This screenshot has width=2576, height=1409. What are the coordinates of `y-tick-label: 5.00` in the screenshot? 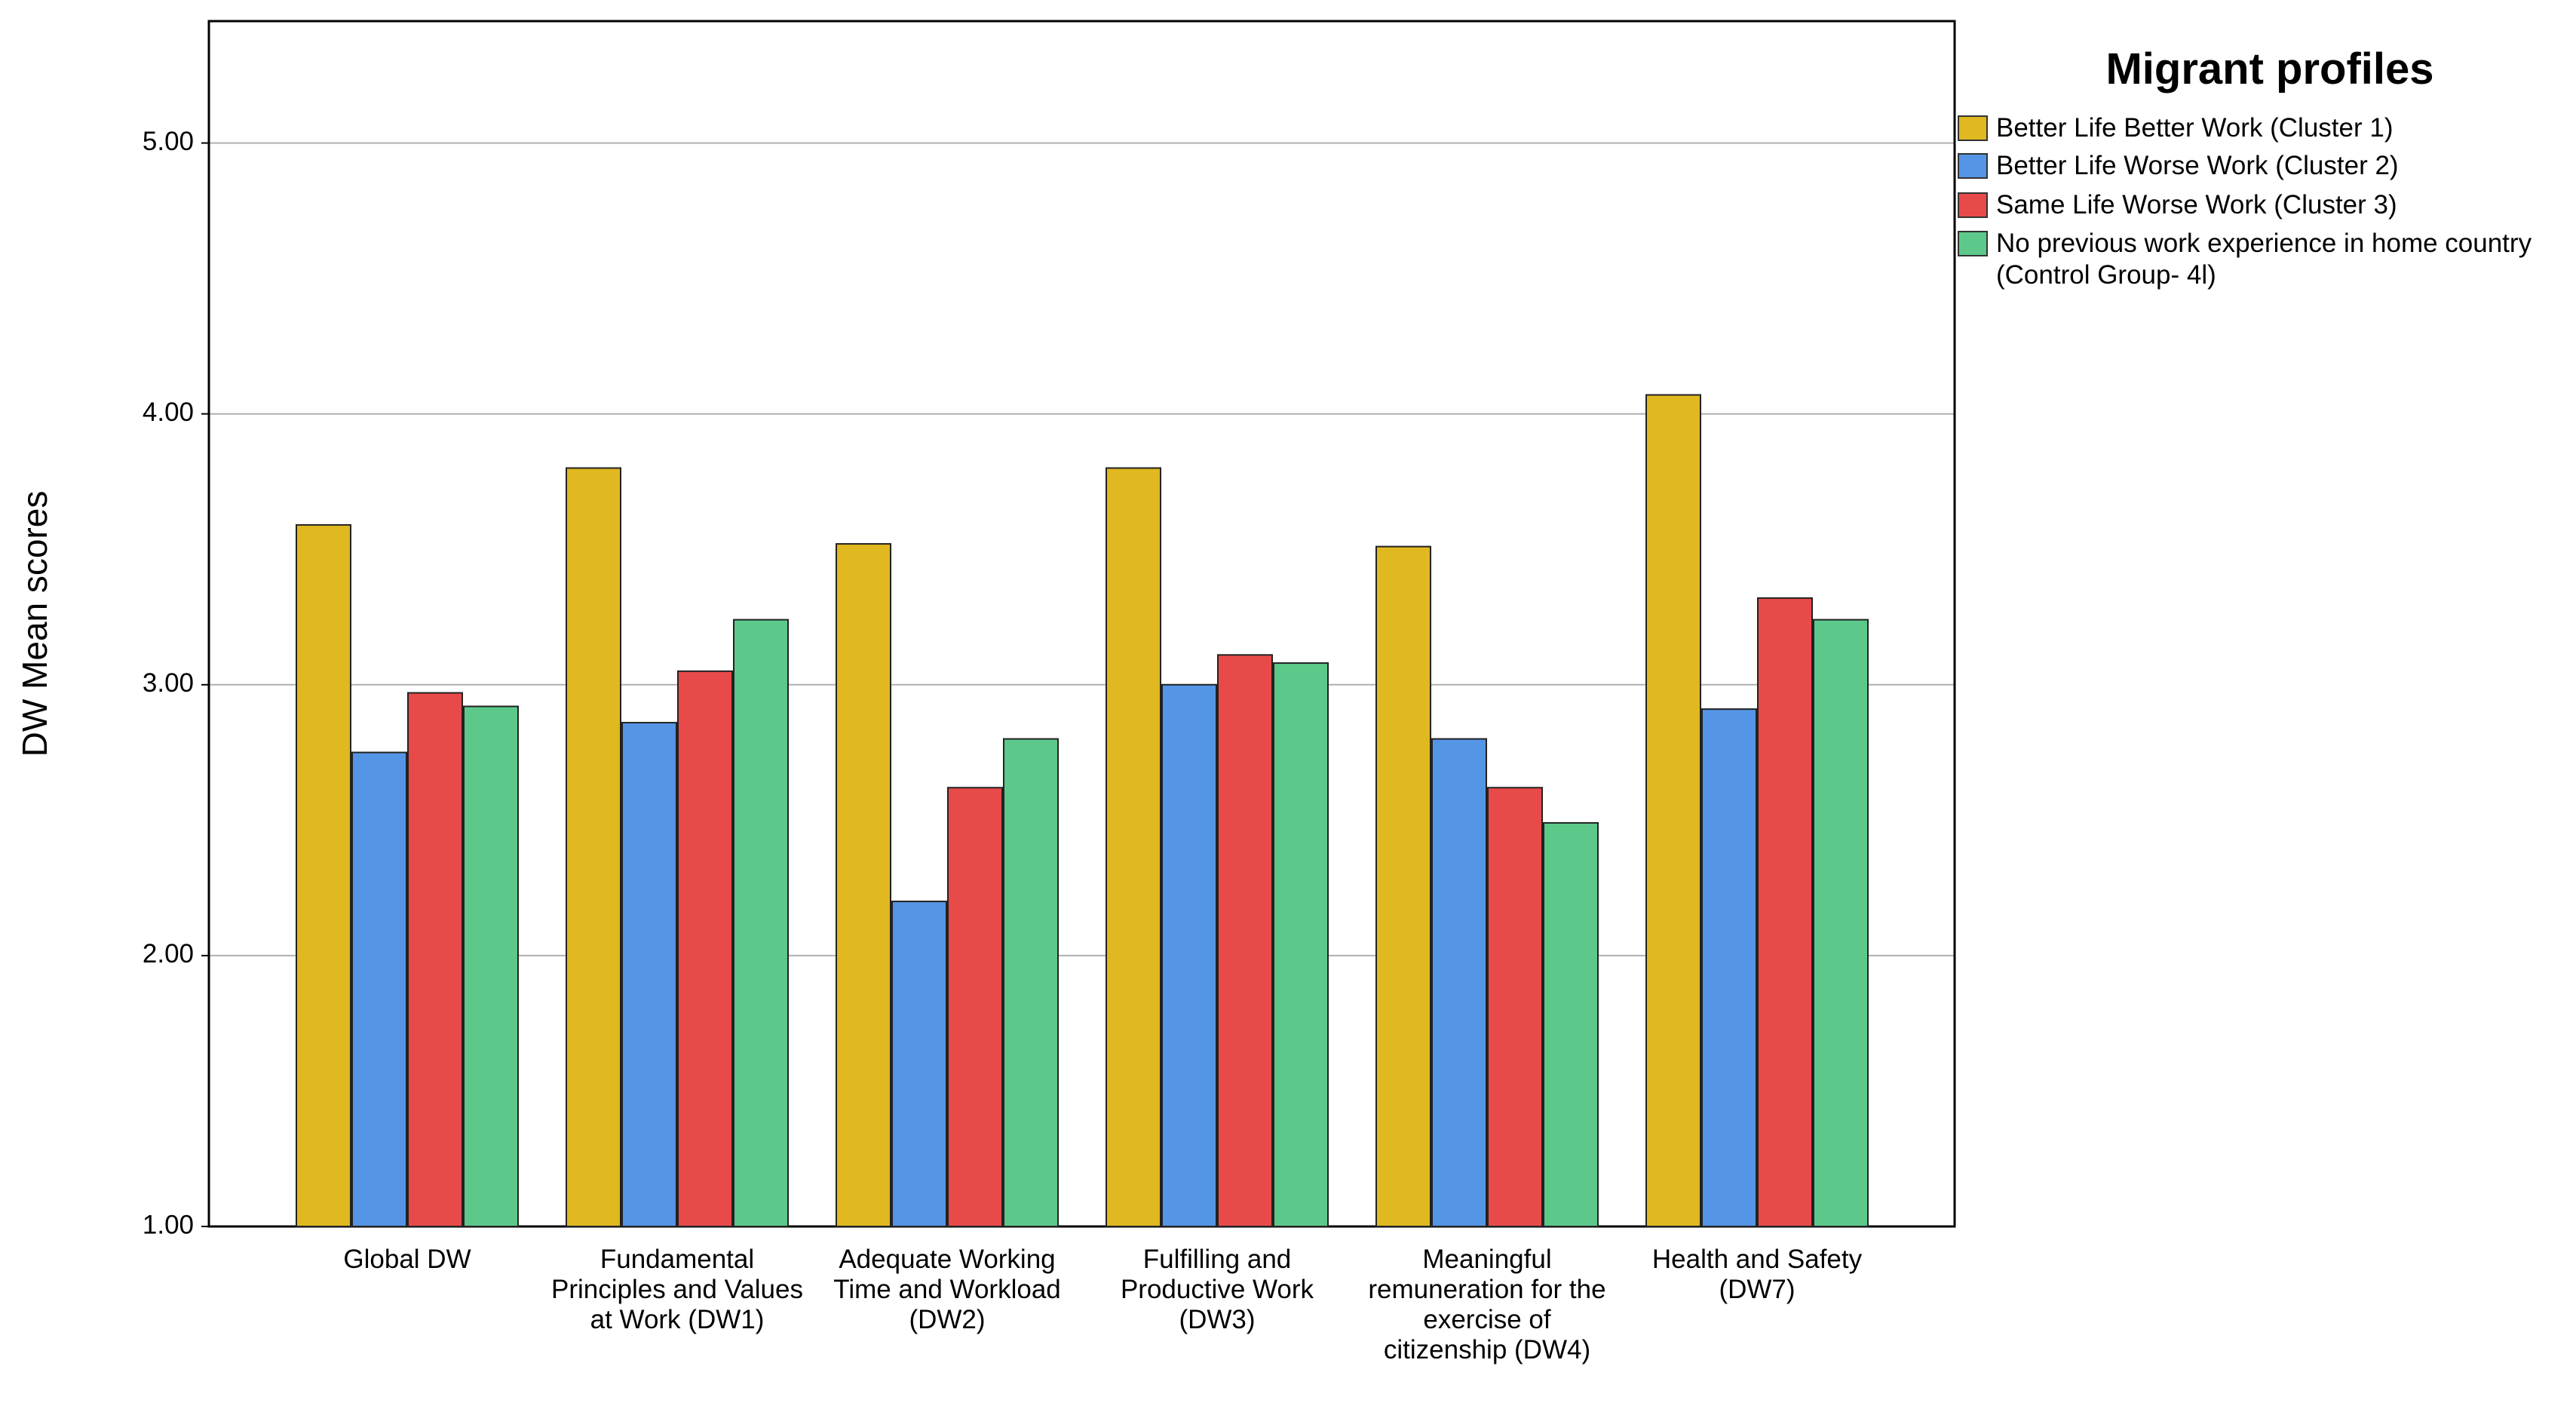 It's located at (168, 141).